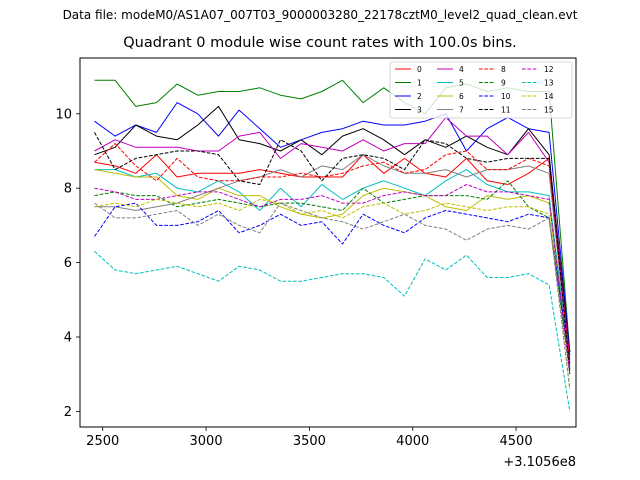 The image size is (640, 480). What do you see at coordinates (412, 441) in the screenshot?
I see `x-tick-label: 4000` at bounding box center [412, 441].